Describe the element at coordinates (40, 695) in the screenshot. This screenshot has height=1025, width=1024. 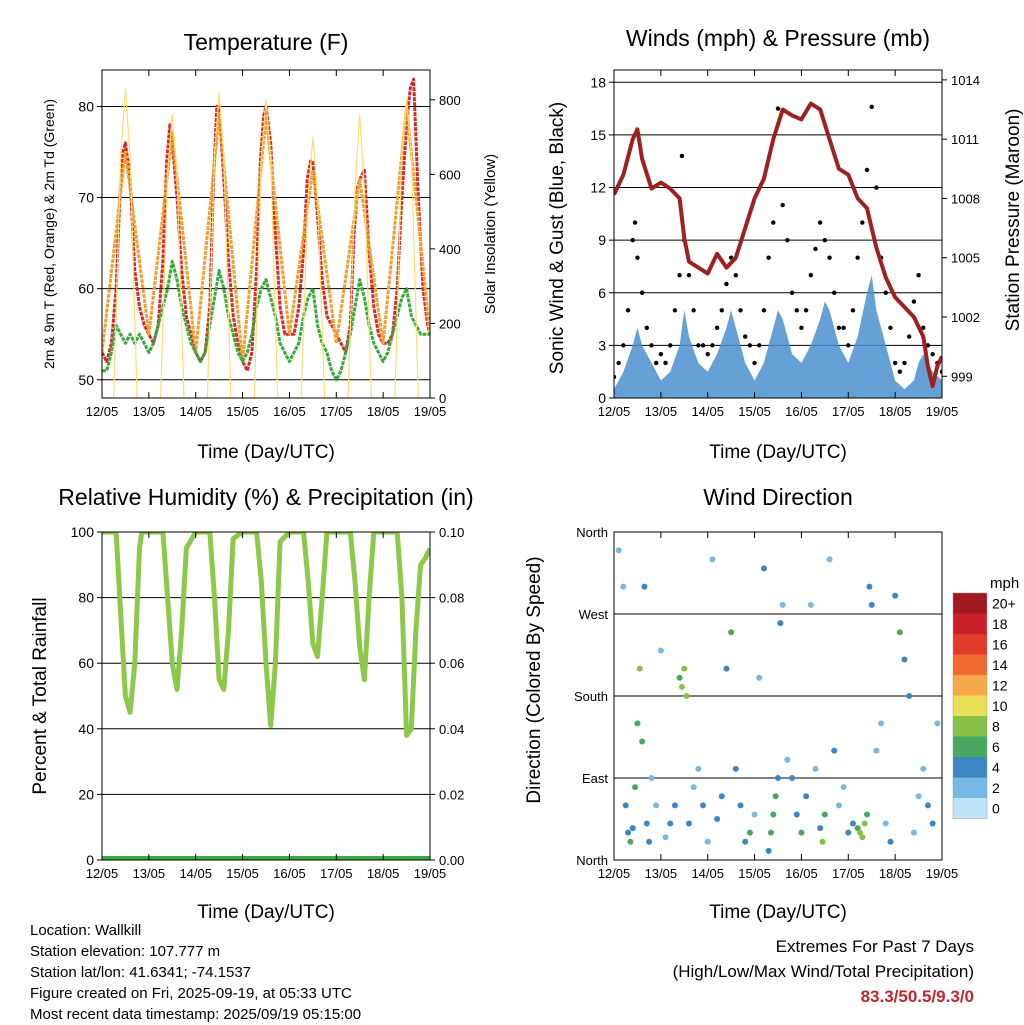
I see `humidity-y-label-left: Percent & Total Rainfall` at that location.